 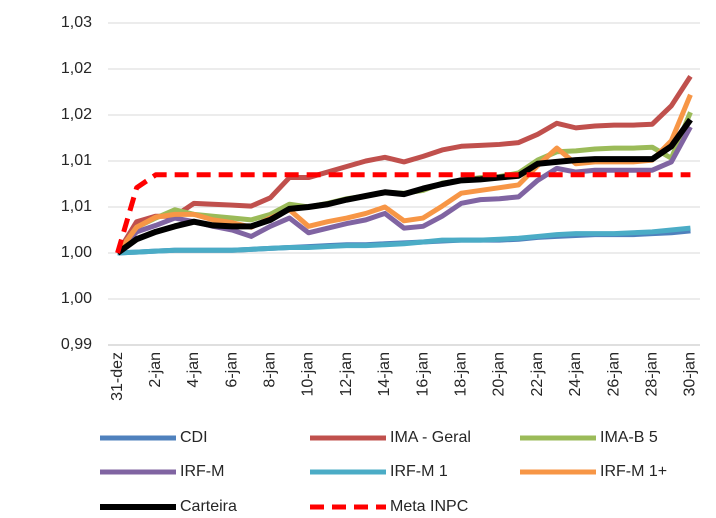 What do you see at coordinates (419, 471) in the screenshot?
I see `legend-label: IRF-M 1` at bounding box center [419, 471].